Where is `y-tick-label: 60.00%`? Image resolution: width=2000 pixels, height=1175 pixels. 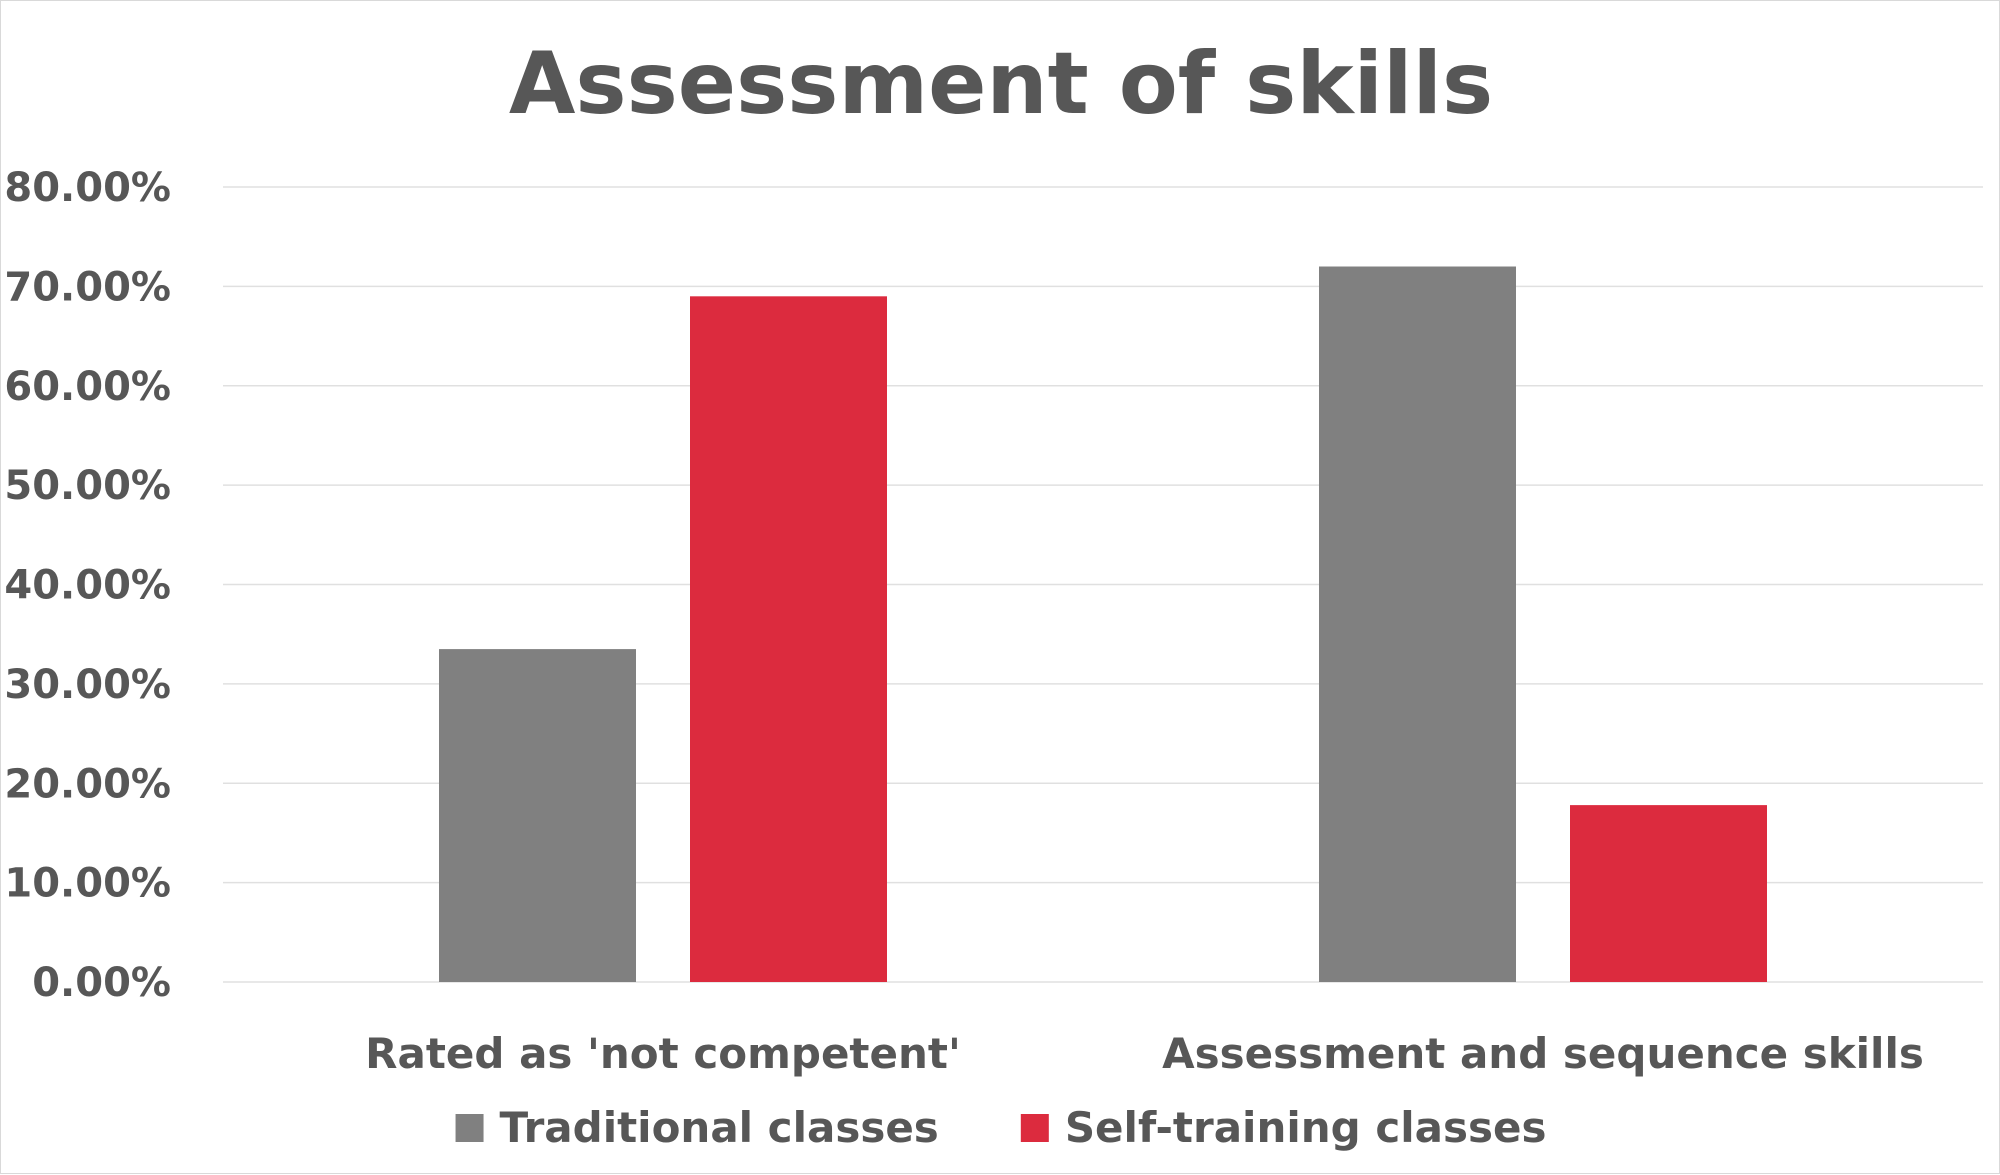
y-tick-label: 60.00% is located at coordinates (87, 387).